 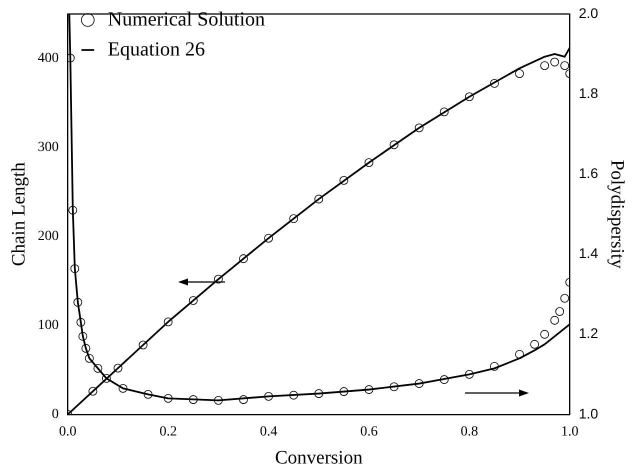 What do you see at coordinates (588, 333) in the screenshot?
I see `y2-tick-label: 1.2` at bounding box center [588, 333].